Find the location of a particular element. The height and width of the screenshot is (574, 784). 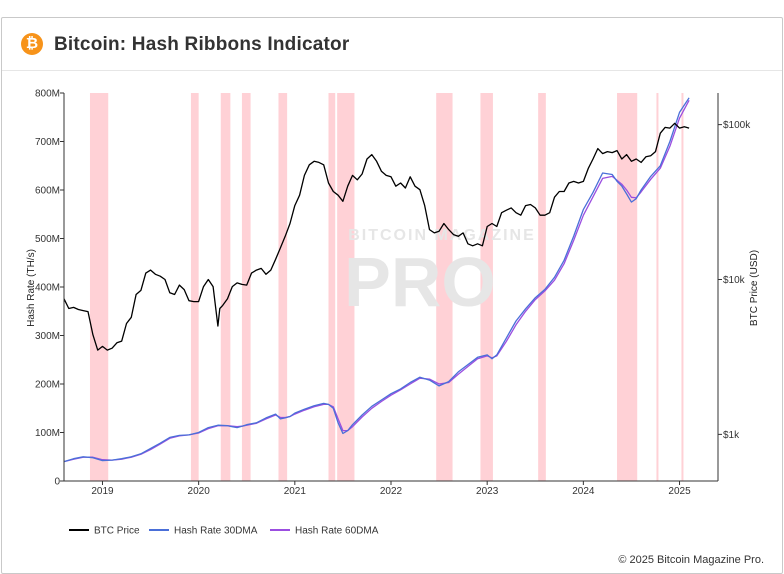

left-tick-label: 0 is located at coordinates (57, 482).